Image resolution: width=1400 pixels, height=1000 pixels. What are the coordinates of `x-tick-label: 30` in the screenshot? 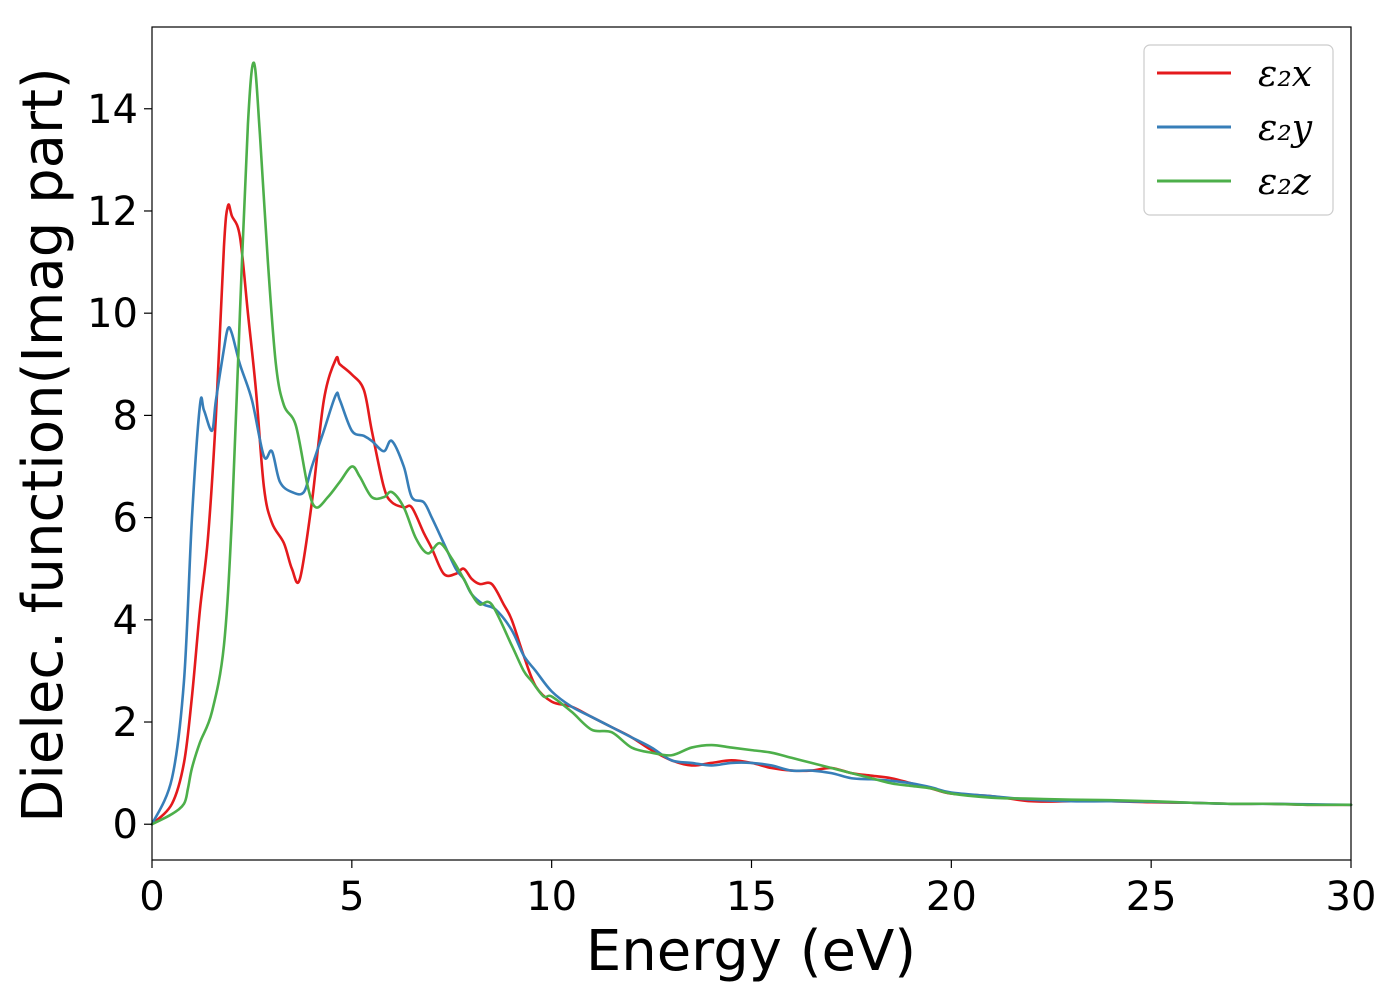 It's located at (1351, 897).